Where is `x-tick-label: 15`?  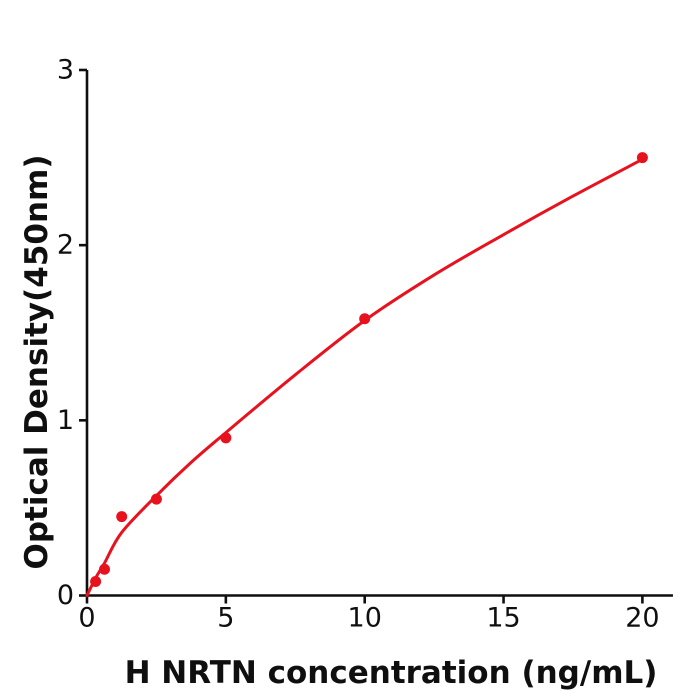
x-tick-label: 15 is located at coordinates (503, 618).